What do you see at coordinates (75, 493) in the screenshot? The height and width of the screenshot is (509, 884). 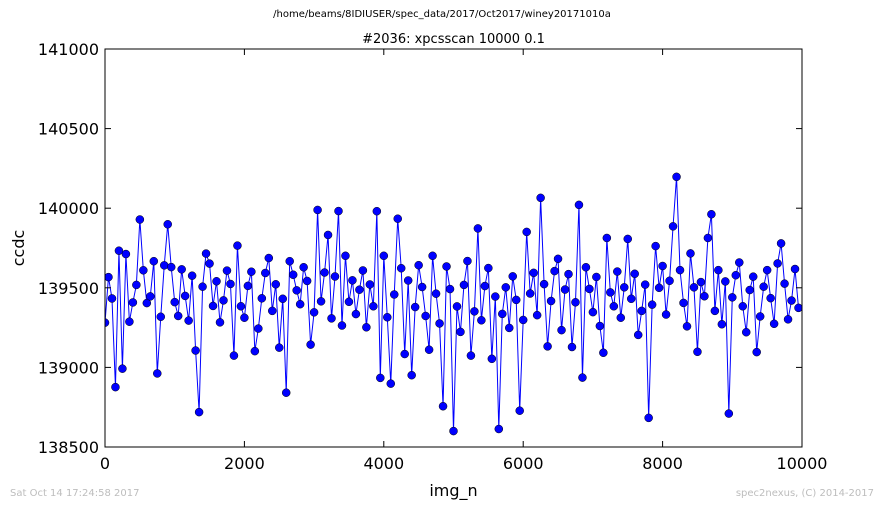 I see `footer-timestamp: Sat Oct 14 17:24:58 2017` at bounding box center [75, 493].